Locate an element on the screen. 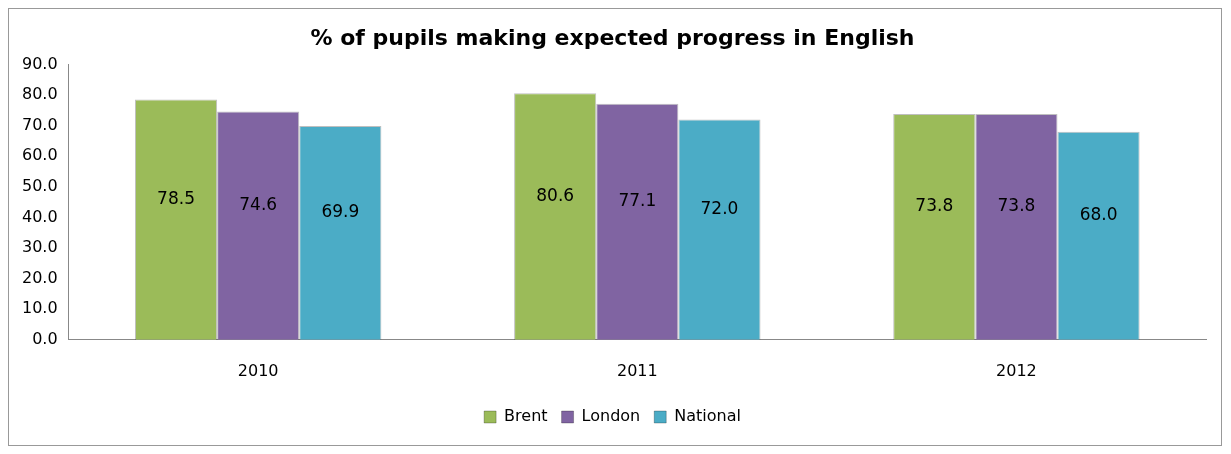 The height and width of the screenshot is (454, 1231). legend-label: London is located at coordinates (611, 416).